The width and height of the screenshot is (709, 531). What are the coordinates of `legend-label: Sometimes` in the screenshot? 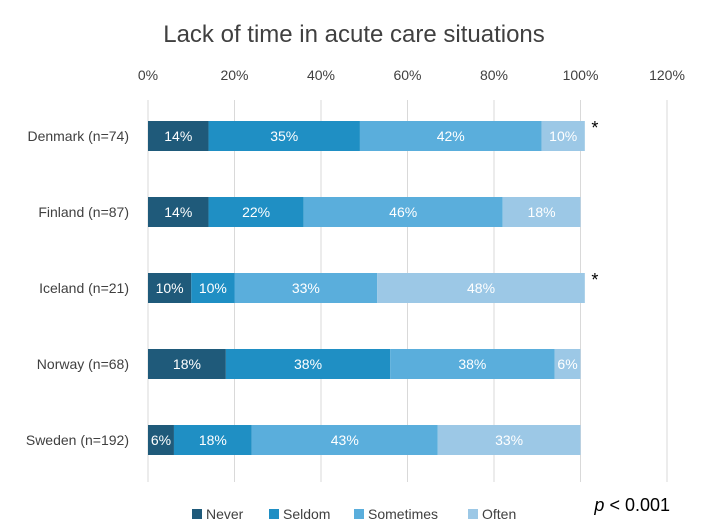 It's located at (403, 514).